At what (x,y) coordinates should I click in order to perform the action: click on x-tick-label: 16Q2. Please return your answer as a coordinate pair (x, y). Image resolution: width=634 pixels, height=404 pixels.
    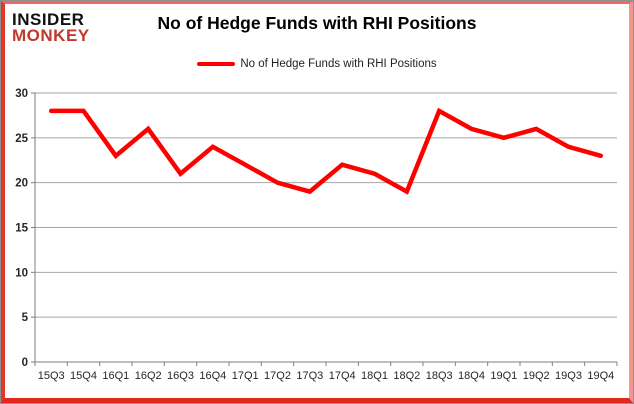
    Looking at the image, I should click on (148, 376).